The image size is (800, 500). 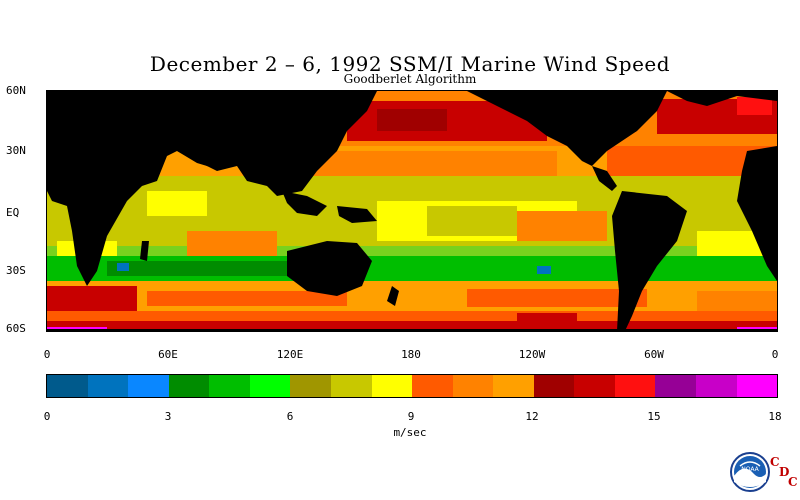 What do you see at coordinates (411, 416) in the screenshot?
I see `colorbar-tick-9: 9` at bounding box center [411, 416].